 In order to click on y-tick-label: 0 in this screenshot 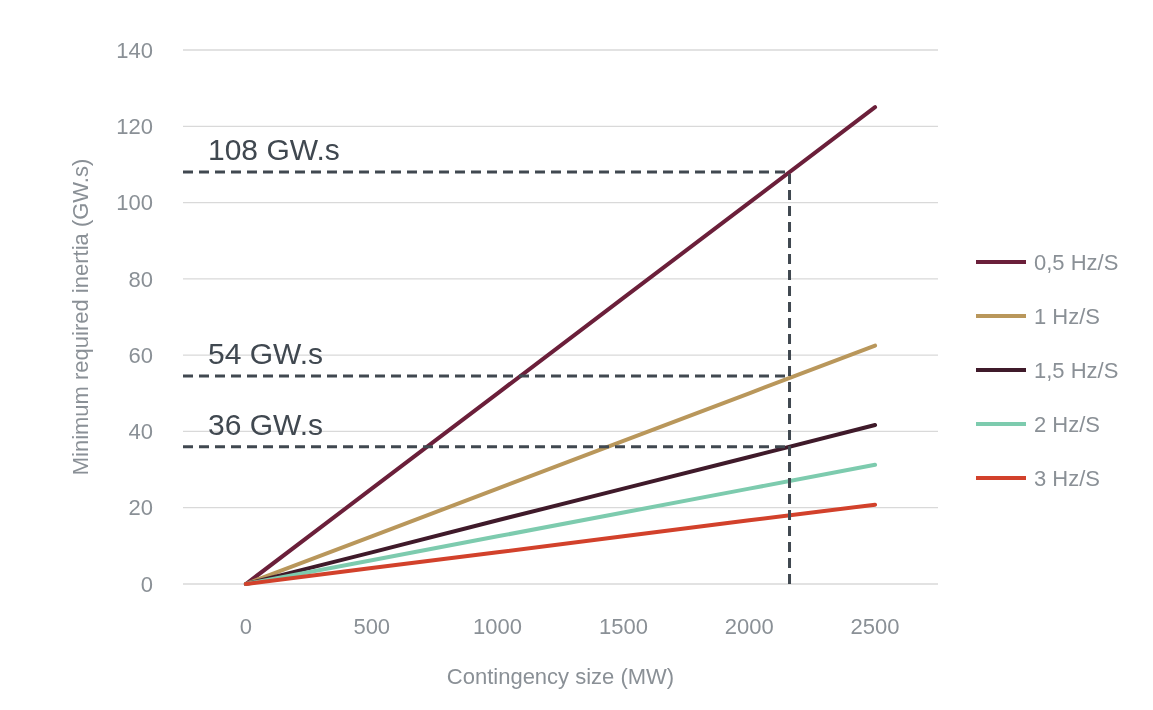, I will do `click(146, 584)`.